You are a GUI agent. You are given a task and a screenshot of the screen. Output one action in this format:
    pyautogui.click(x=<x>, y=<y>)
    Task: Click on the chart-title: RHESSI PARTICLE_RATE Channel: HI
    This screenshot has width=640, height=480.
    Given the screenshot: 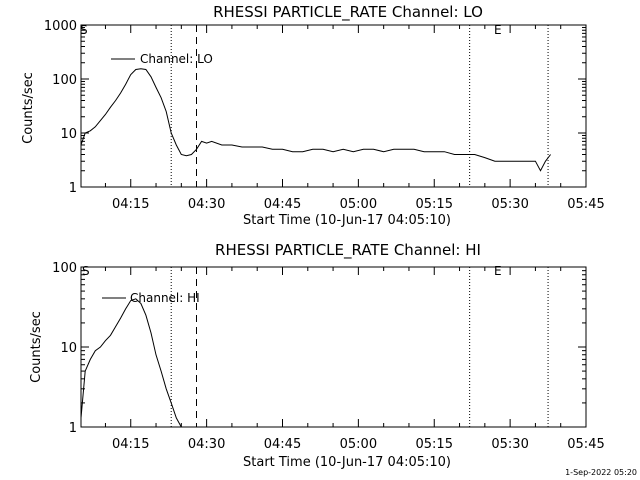 What is the action you would take?
    pyautogui.click(x=348, y=250)
    